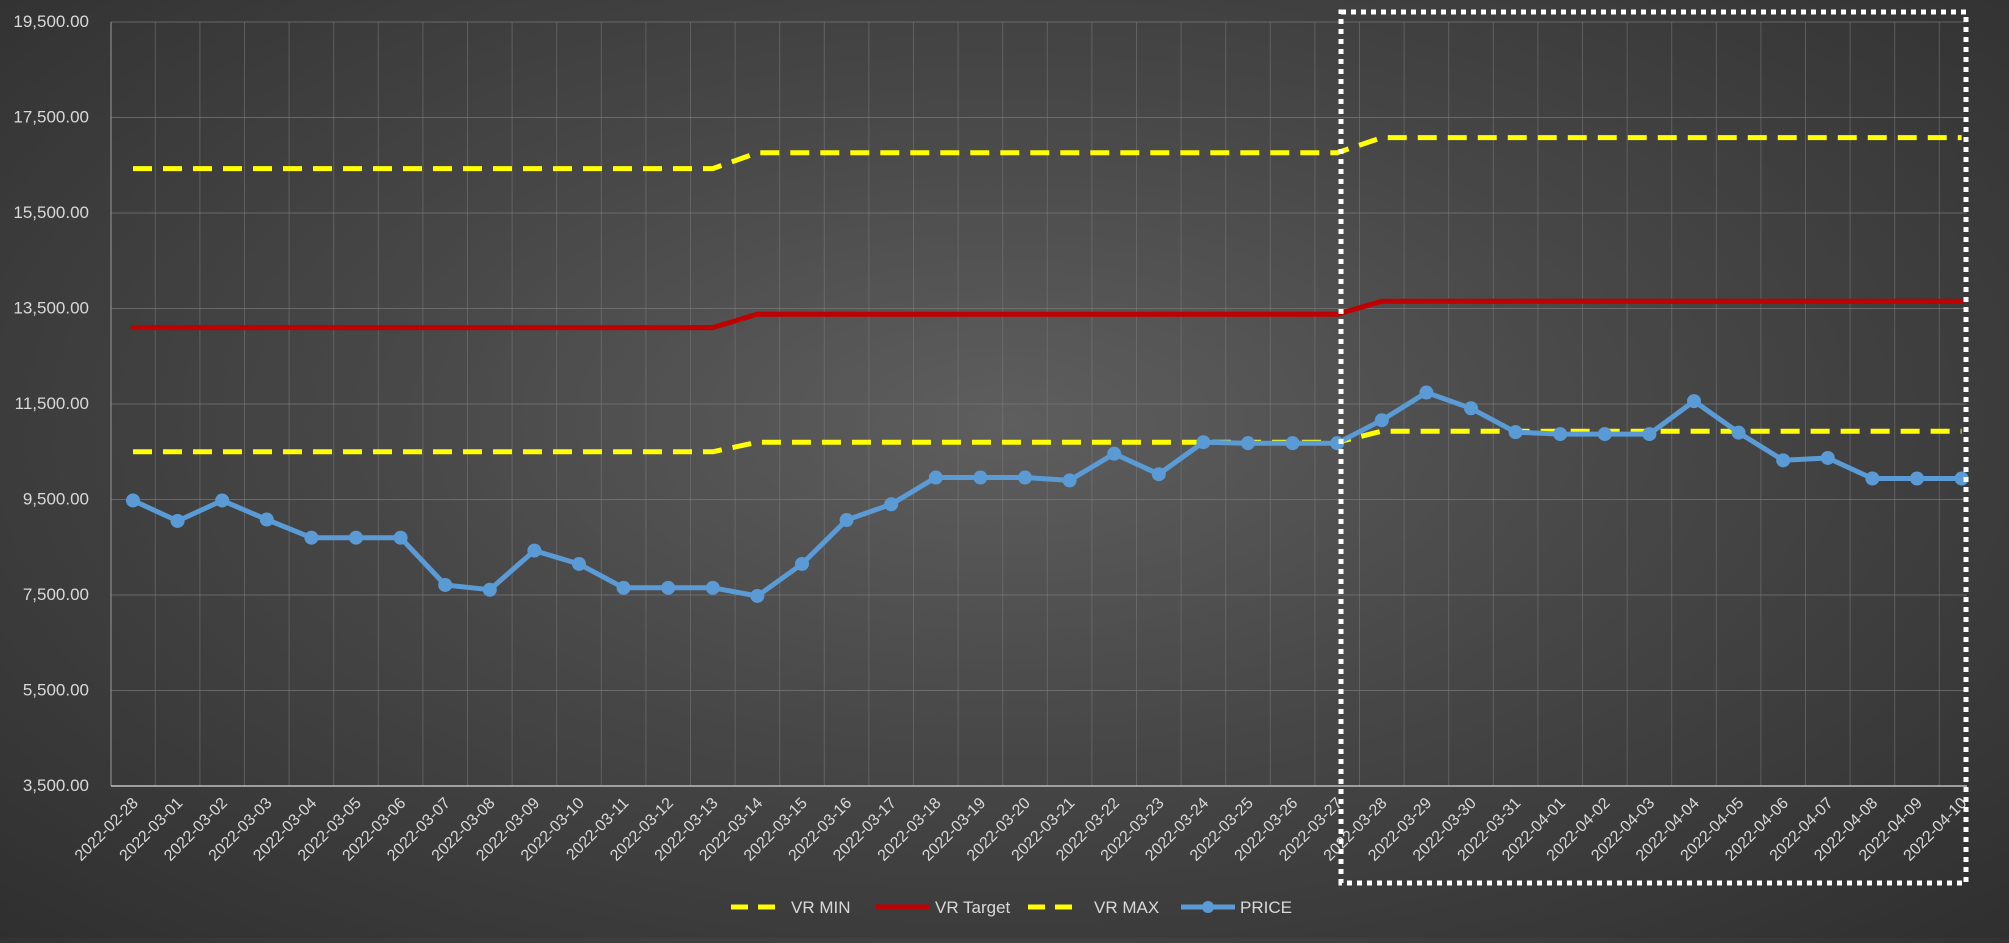 Image resolution: width=2009 pixels, height=943 pixels. Describe the element at coordinates (52, 403) in the screenshot. I see `y-tick-label: 11,500.00` at that location.